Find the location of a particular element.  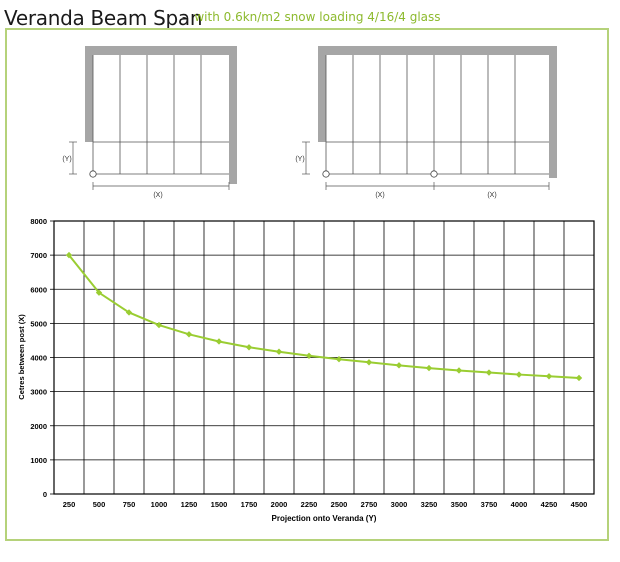

x-tick-label: 4500 is located at coordinates (579, 504).